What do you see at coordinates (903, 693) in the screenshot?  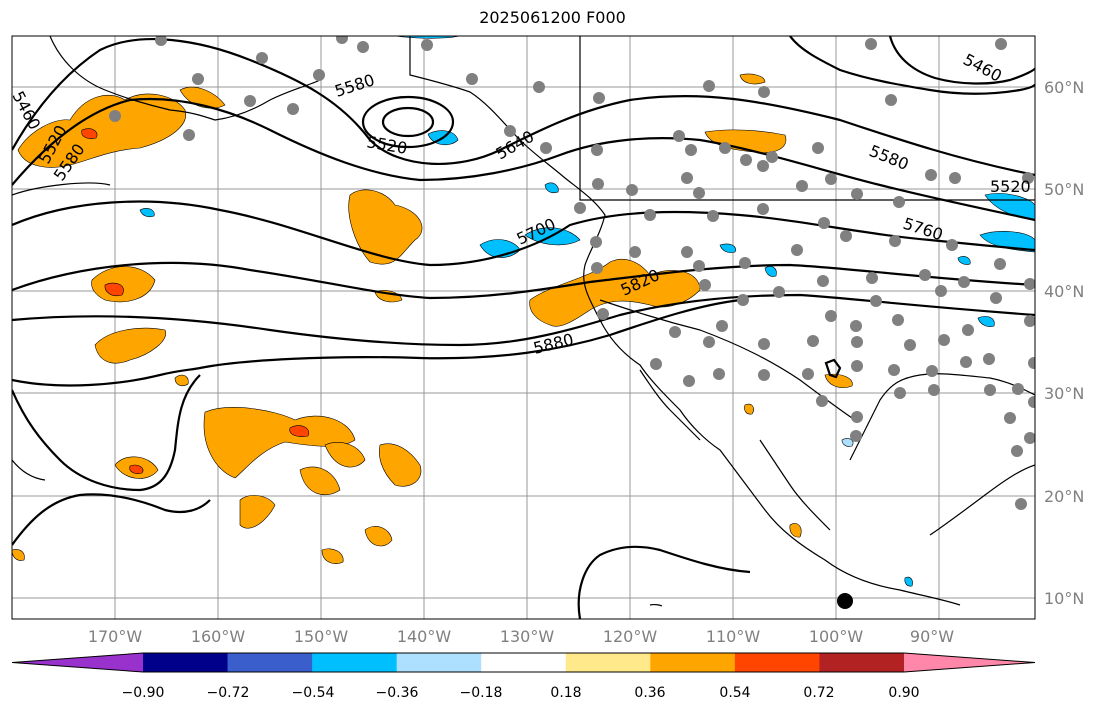 I see `colorbar-tick-label: 0.90` at bounding box center [903, 693].